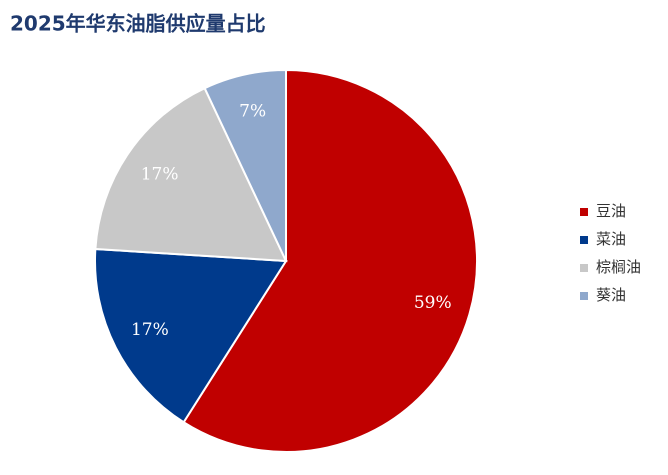 The height and width of the screenshot is (475, 668). I want to click on legend-label: 菜油, so click(611, 239).